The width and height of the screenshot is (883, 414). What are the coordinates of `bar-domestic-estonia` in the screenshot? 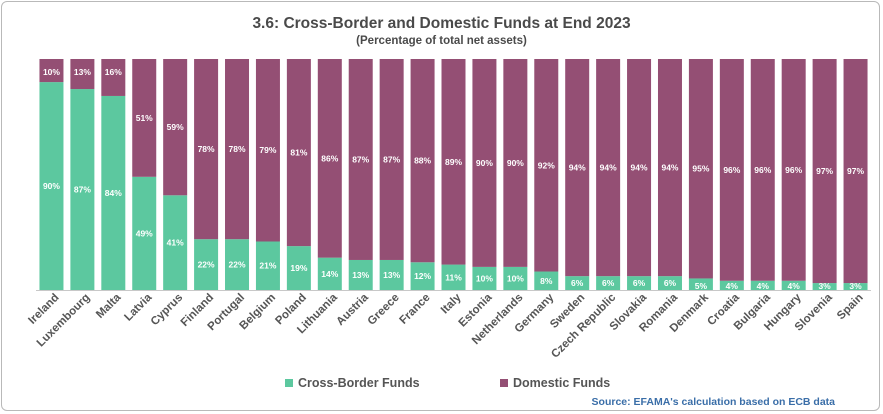 It's located at (484, 163).